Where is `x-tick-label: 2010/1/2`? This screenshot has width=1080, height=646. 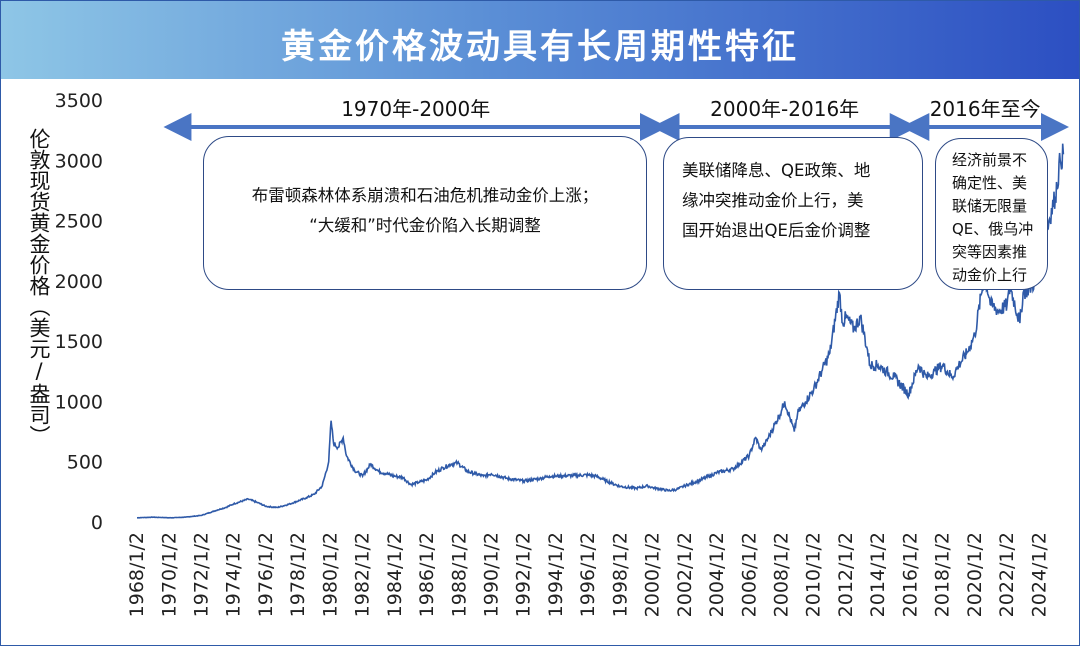 x-tick-label: 2010/1/2 is located at coordinates (814, 574).